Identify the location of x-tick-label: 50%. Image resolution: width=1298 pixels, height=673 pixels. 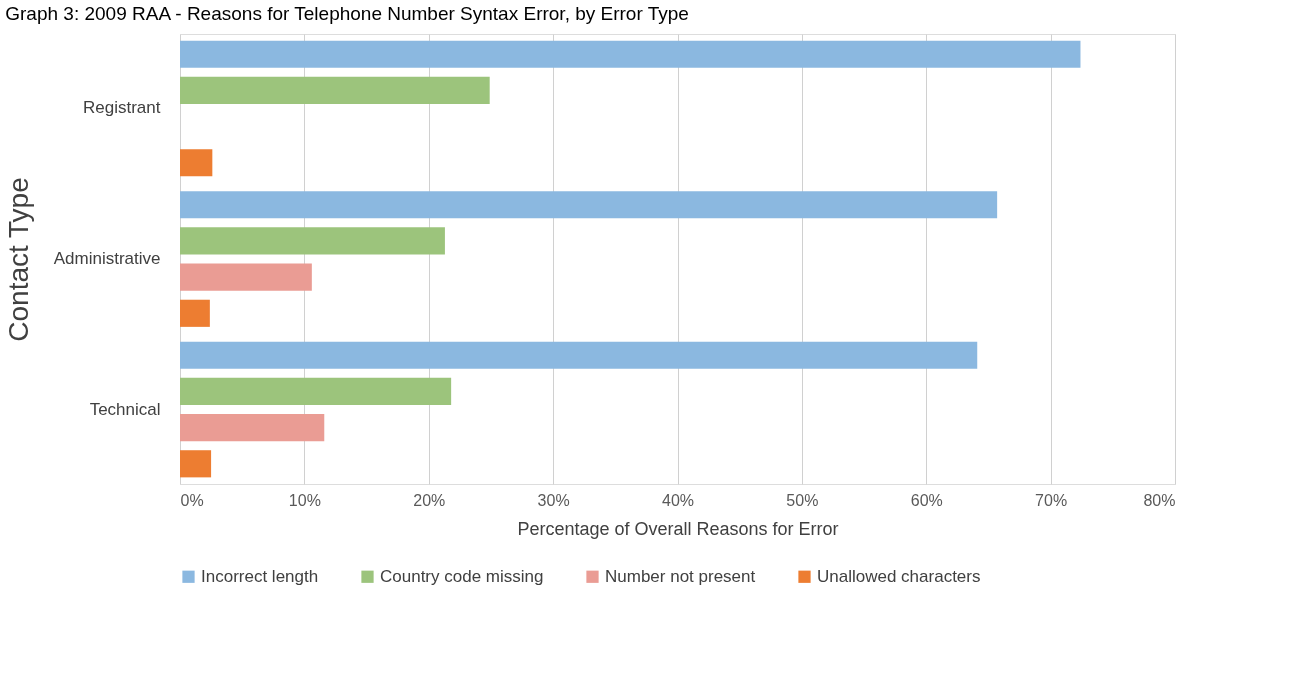
(802, 500).